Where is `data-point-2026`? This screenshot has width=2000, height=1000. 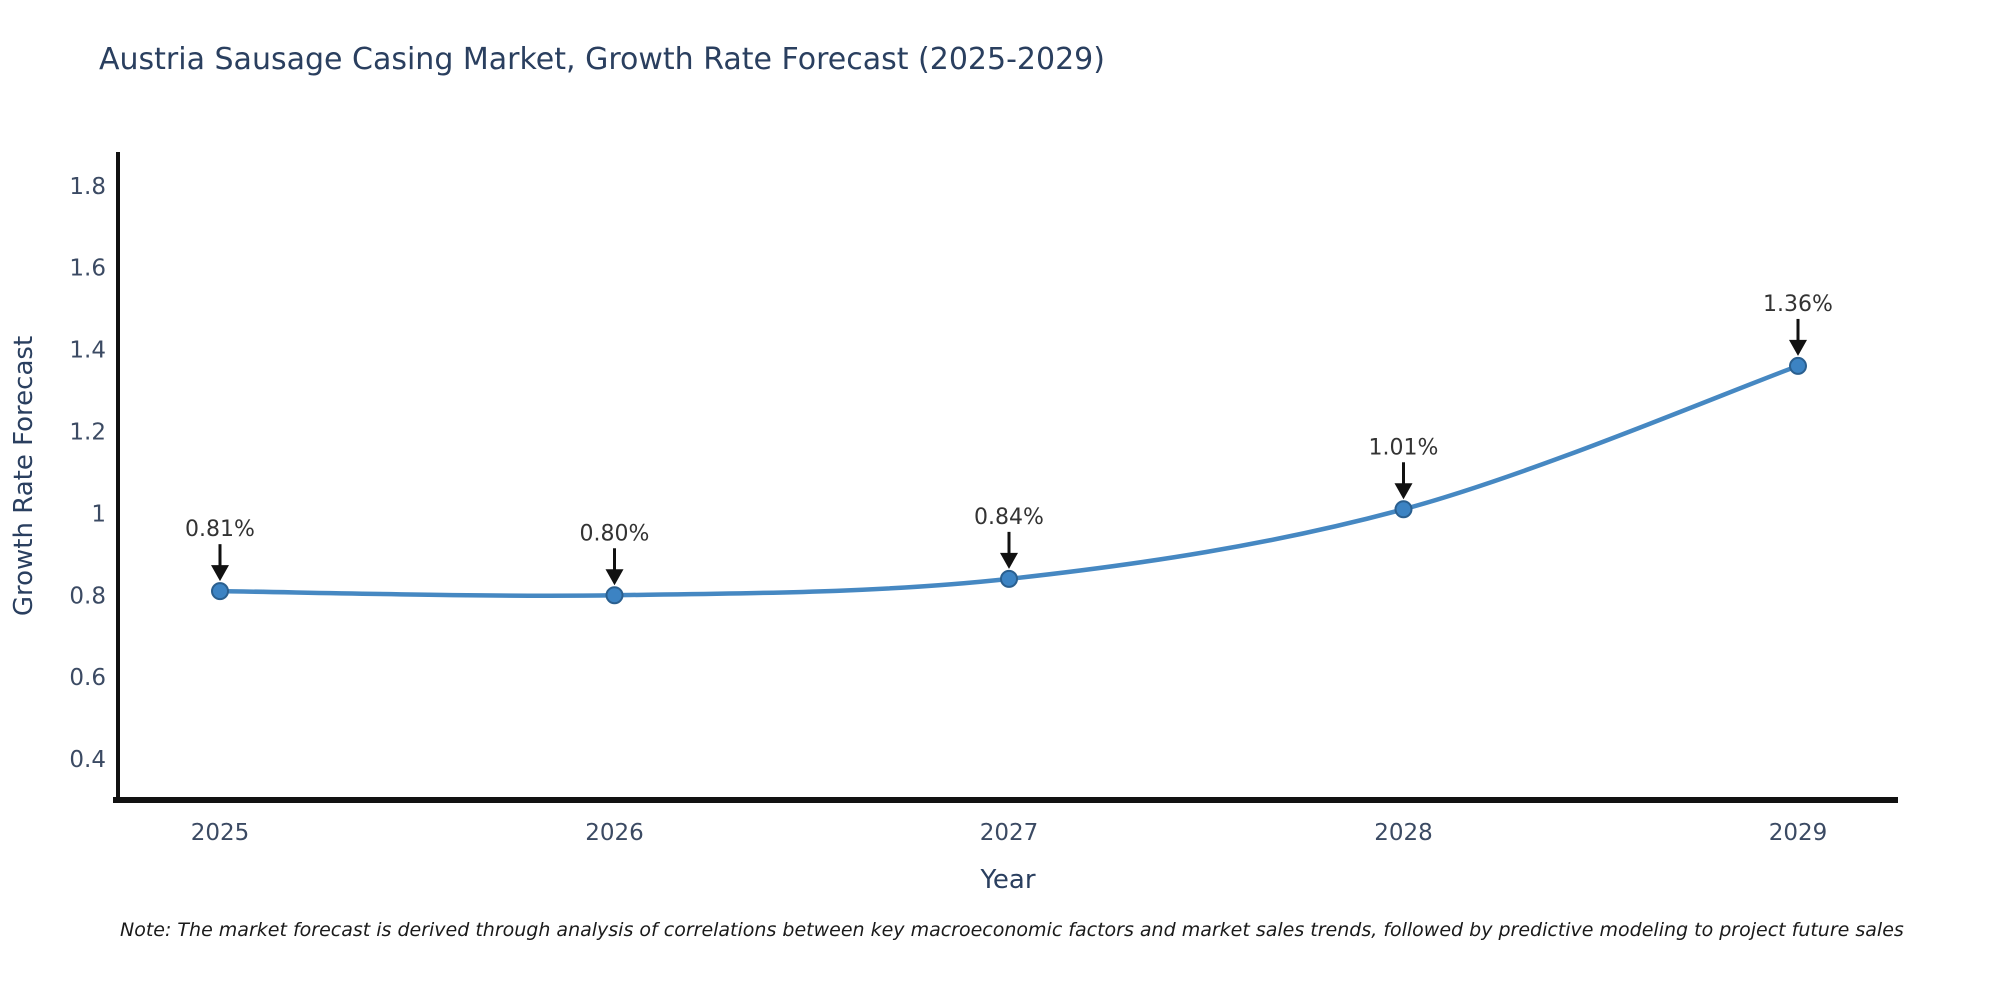
data-point-2026 is located at coordinates (614, 595).